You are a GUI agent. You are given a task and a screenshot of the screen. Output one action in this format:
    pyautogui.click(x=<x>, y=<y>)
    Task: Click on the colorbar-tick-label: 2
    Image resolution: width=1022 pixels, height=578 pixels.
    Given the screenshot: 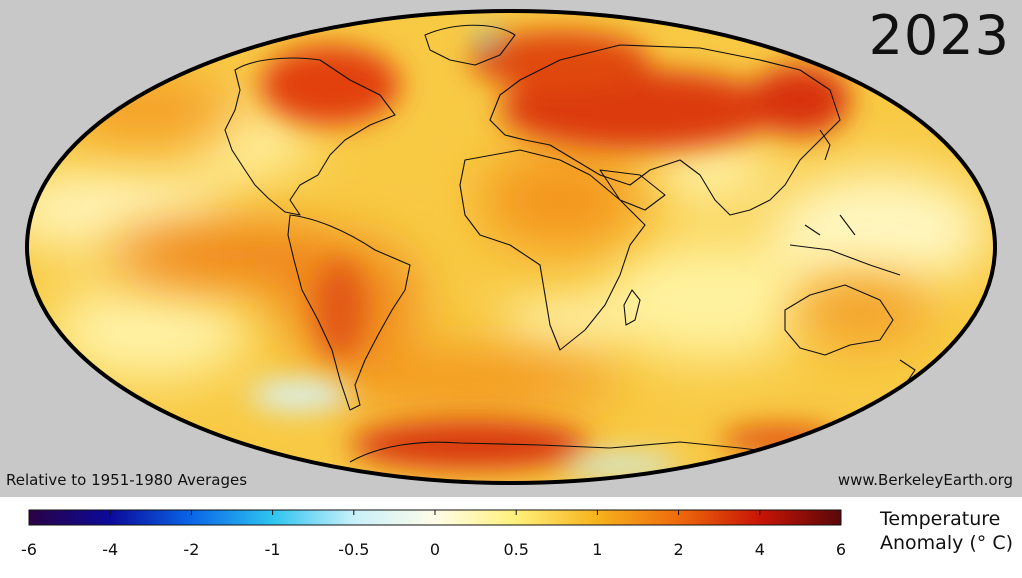 What is the action you would take?
    pyautogui.click(x=678, y=549)
    